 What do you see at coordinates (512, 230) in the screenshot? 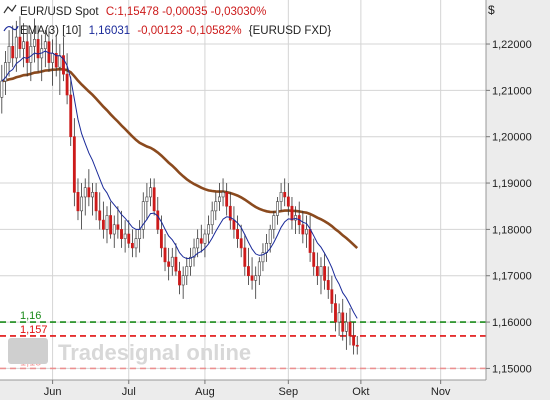
I see `y-tick-label: 1,18000` at bounding box center [512, 230].